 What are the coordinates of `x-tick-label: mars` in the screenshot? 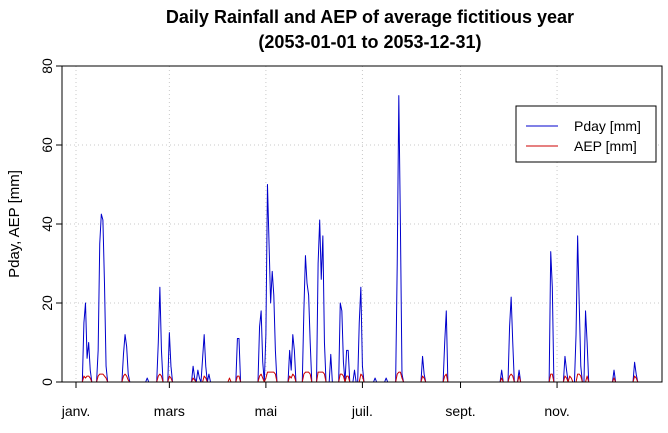 It's located at (169, 411).